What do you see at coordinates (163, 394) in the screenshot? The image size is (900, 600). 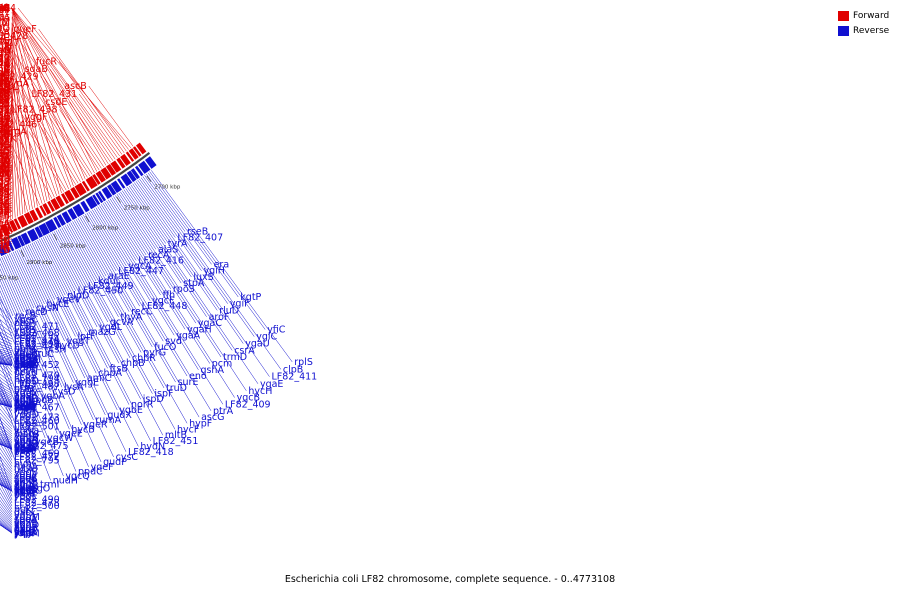 I see `reverse-gene-label: ispF` at bounding box center [163, 394].